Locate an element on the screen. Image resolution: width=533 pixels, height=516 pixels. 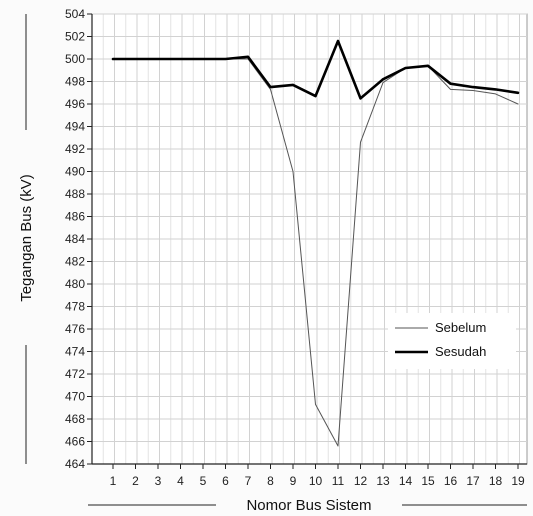
legend: Sebelum Sesudah is located at coordinates (452, 341).